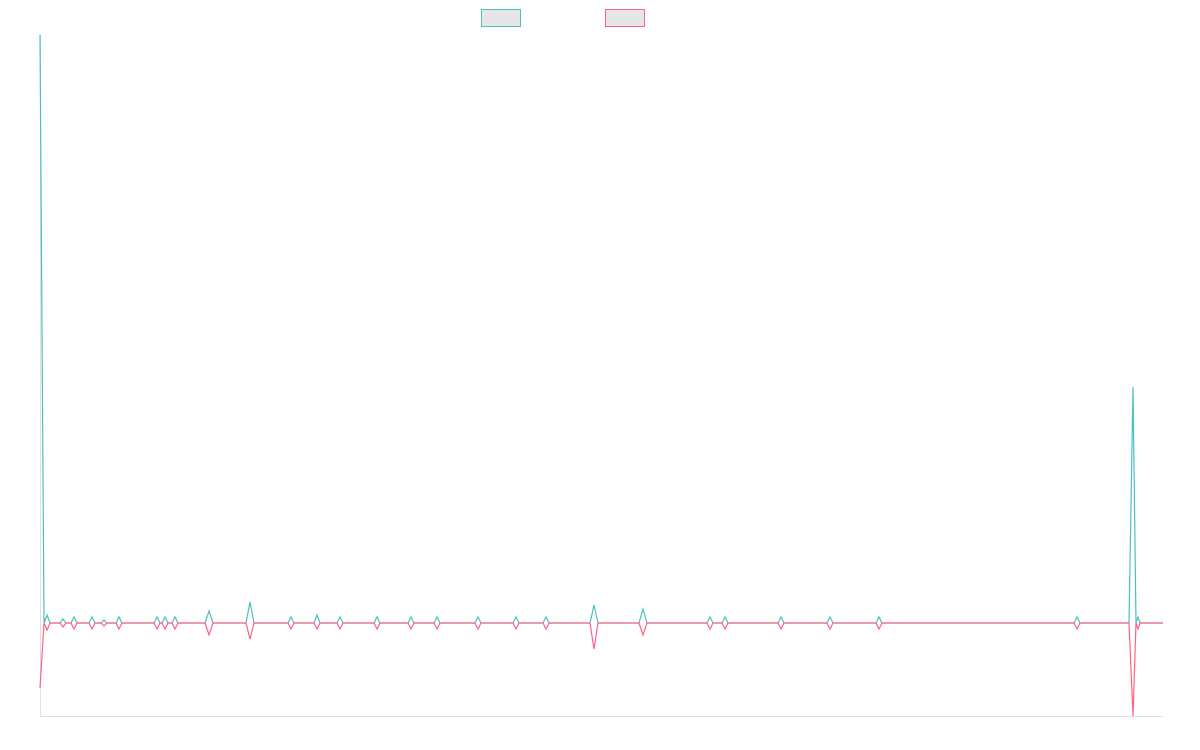 Image resolution: width=1200 pixels, height=750 pixels. What do you see at coordinates (563, 18) in the screenshot?
I see `legend` at bounding box center [563, 18].